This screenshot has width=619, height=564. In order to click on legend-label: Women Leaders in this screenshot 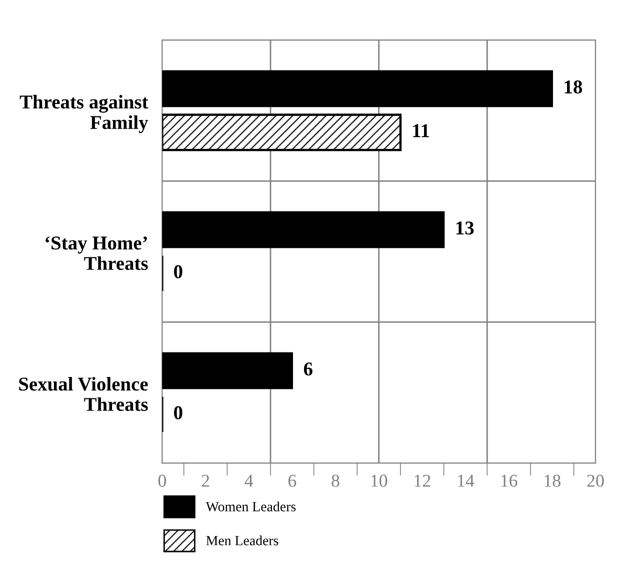, I will do `click(251, 507)`.